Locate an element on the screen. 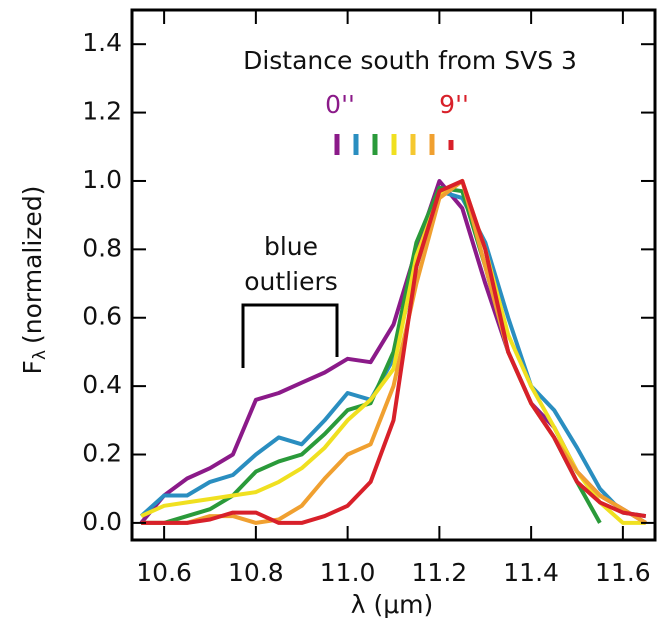 The width and height of the screenshot is (659, 623). y-tick-label: 1.2 is located at coordinates (102, 111).